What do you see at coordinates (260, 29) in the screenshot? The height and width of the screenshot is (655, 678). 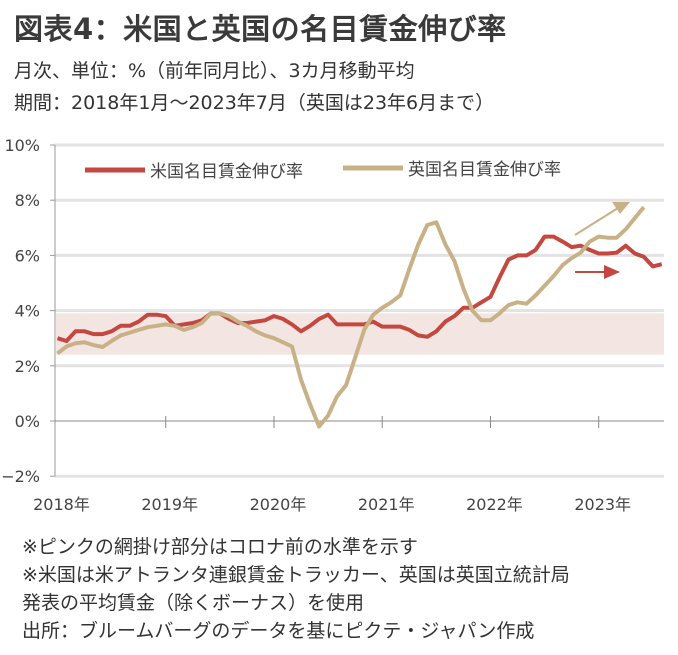 I see `chart-title: 図表4：米国と英国の名目賃金伸び率` at bounding box center [260, 29].